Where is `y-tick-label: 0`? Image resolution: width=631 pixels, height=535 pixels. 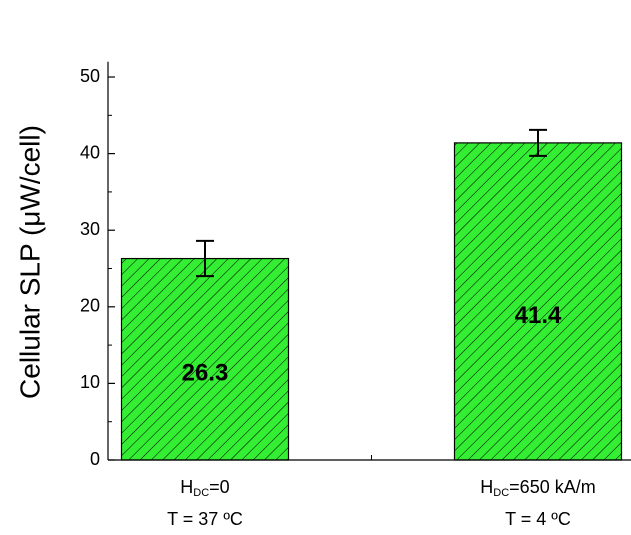
y-tick-label: 0 is located at coordinates (95, 459).